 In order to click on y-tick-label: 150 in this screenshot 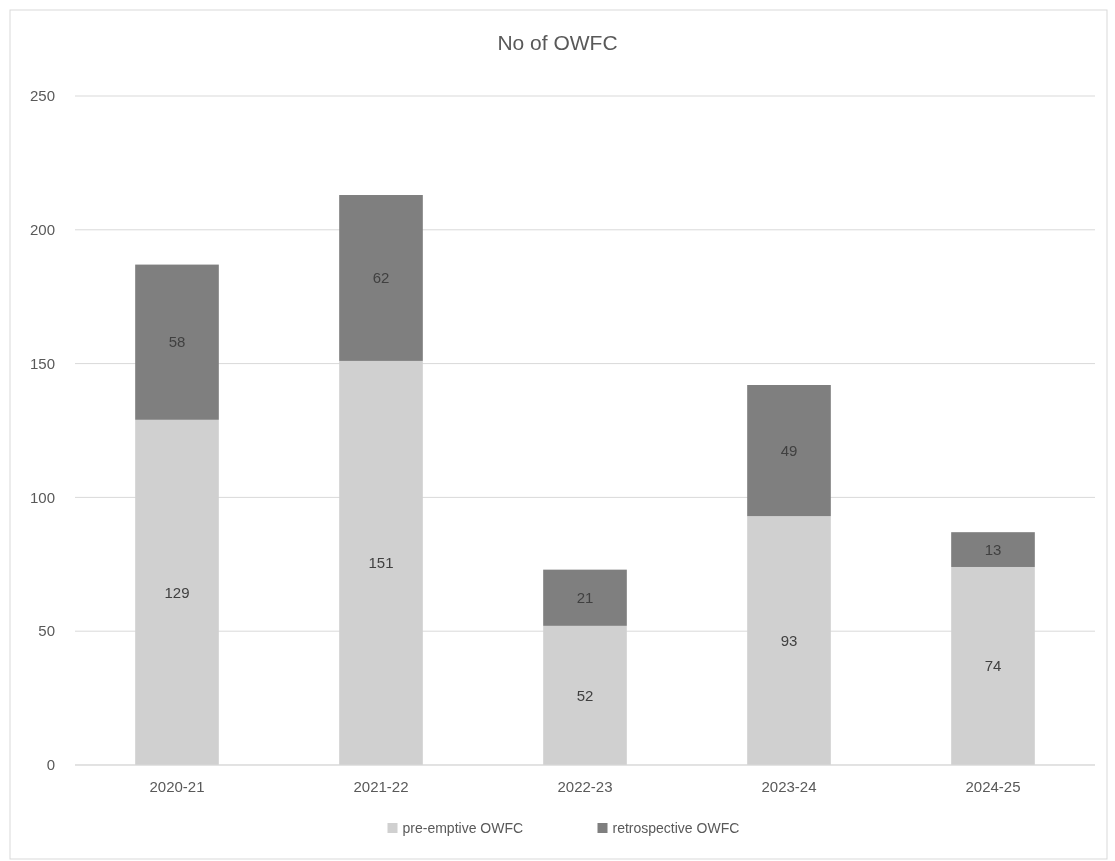, I will do `click(42, 363)`.